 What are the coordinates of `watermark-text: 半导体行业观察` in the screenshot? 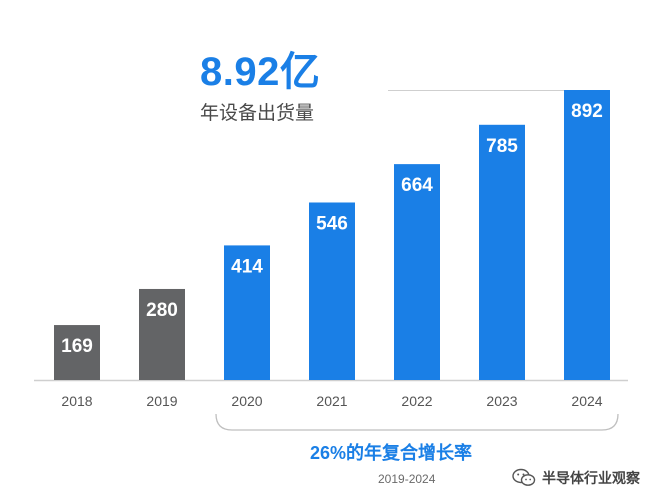 It's located at (591, 478).